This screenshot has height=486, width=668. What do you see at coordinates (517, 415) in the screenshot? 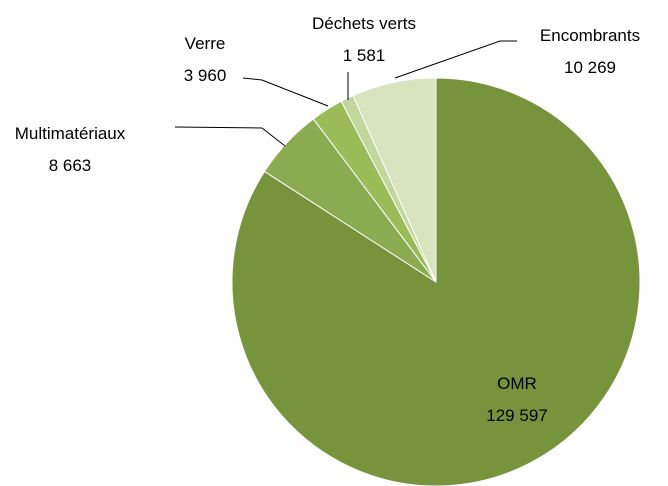
I see `value-label: 129 597` at bounding box center [517, 415].